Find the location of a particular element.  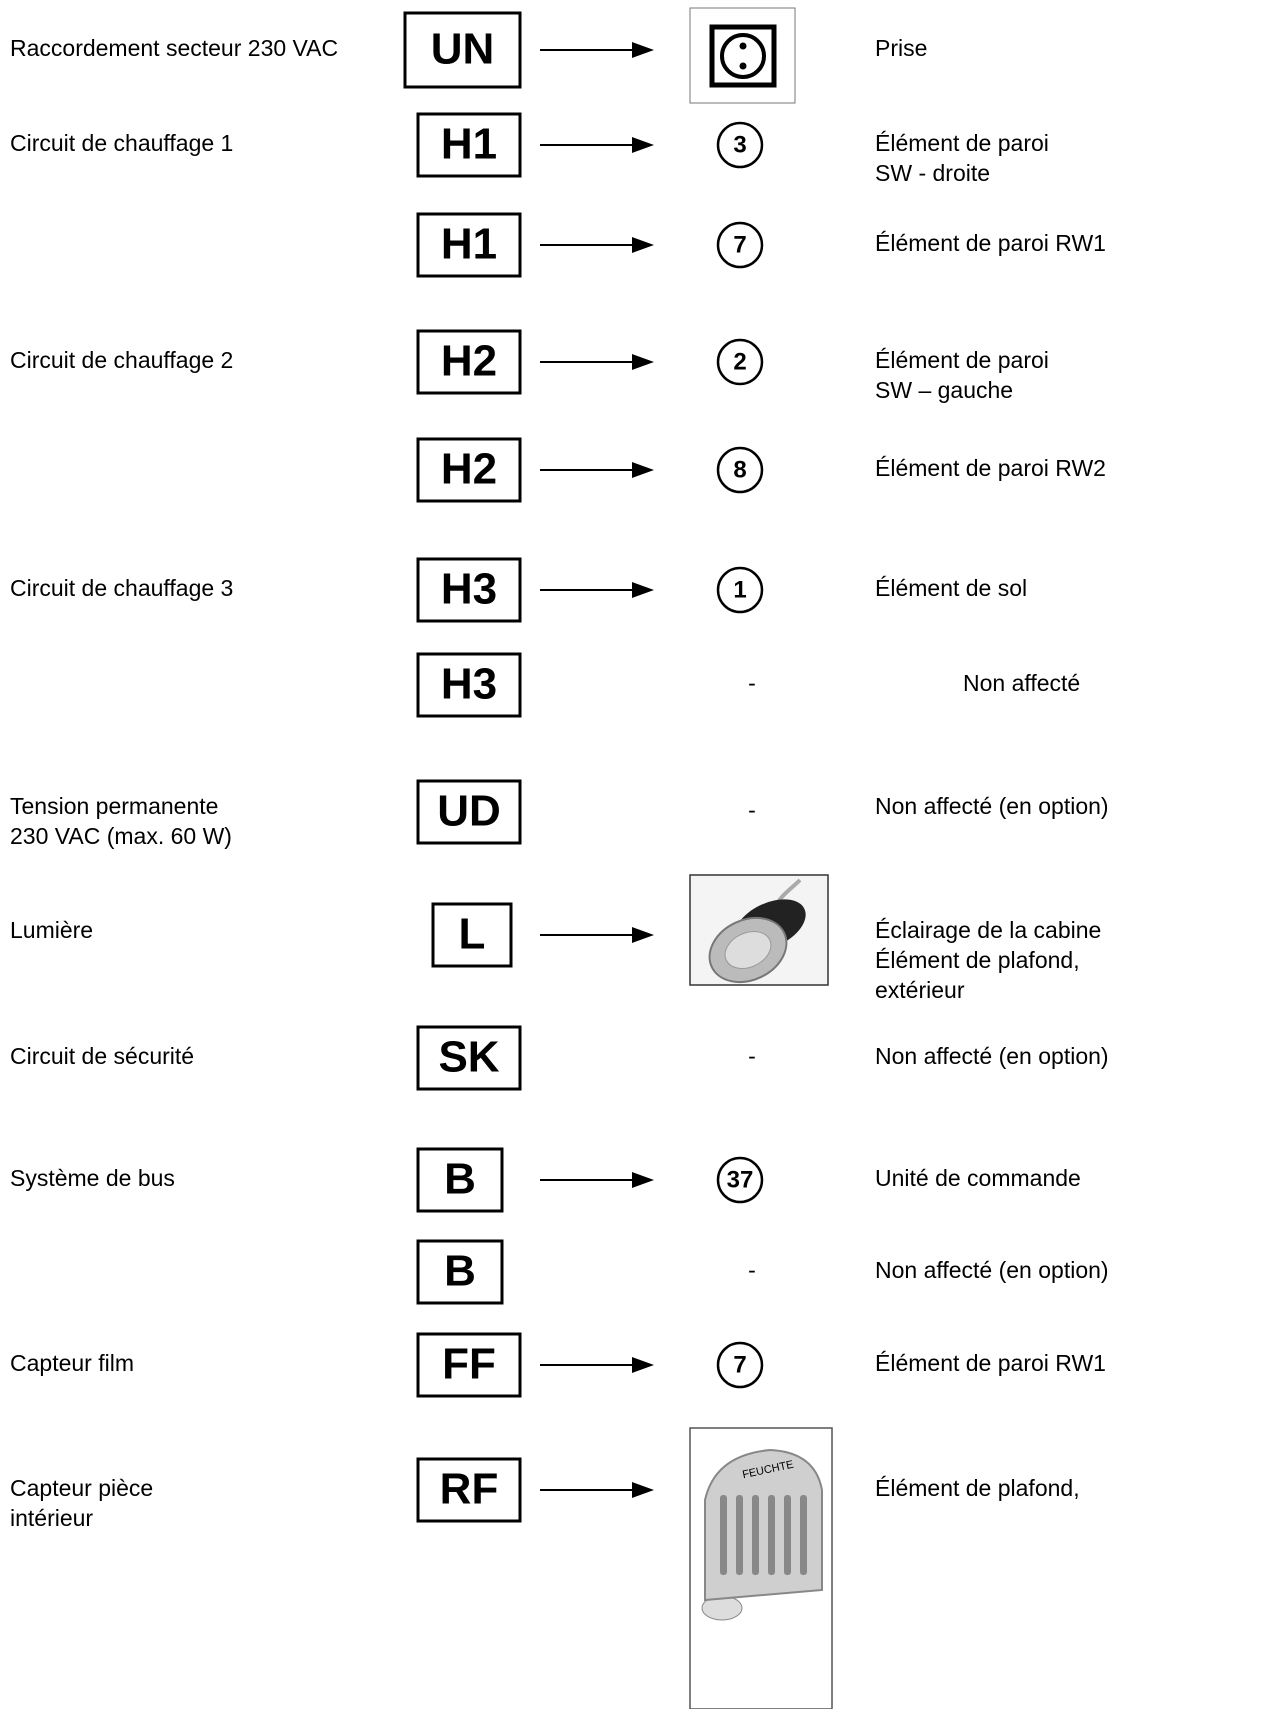

description: Unité de commande is located at coordinates (978, 1178).